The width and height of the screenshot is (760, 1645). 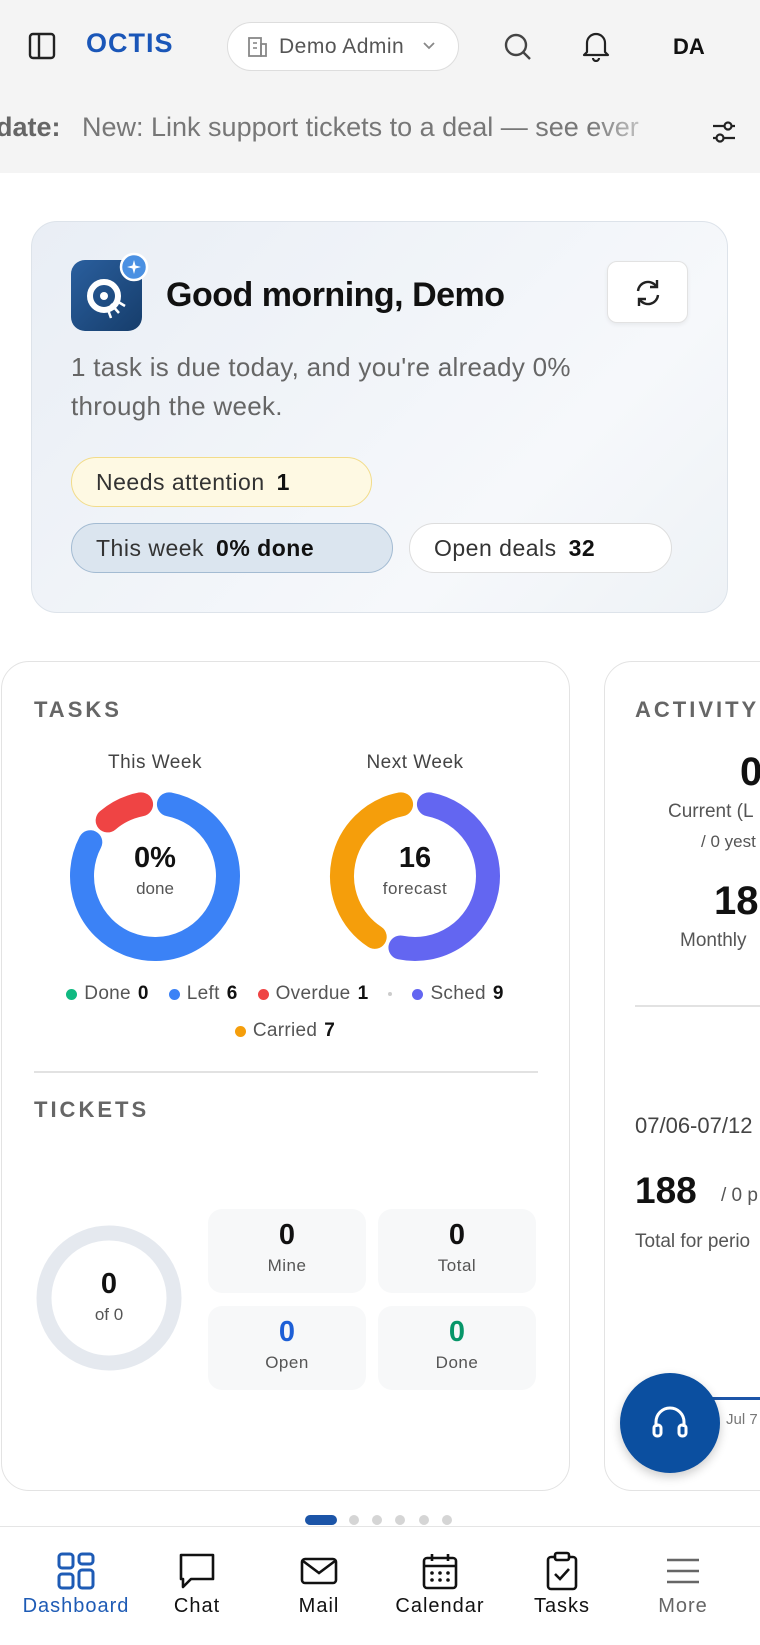 What do you see at coordinates (155, 858) in the screenshot?
I see `donut-center: 0%` at bounding box center [155, 858].